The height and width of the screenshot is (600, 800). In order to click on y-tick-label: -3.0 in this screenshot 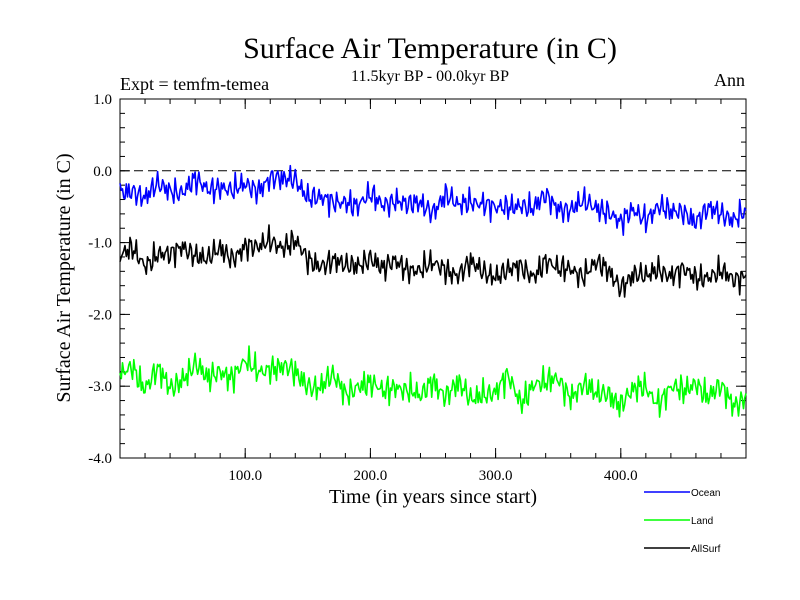, I will do `click(100, 387)`.